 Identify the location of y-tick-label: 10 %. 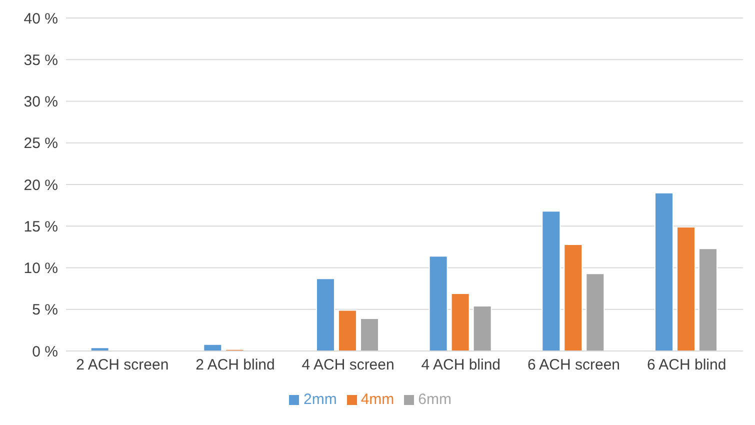
(41, 269).